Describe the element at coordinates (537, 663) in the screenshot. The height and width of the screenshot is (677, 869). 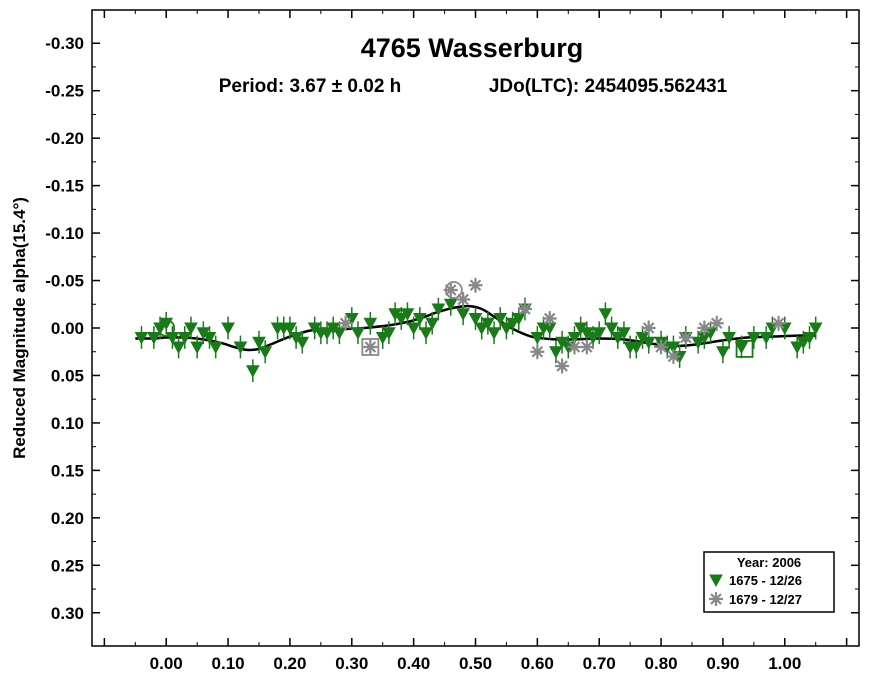
I see `x-tick-label: 0.60` at that location.